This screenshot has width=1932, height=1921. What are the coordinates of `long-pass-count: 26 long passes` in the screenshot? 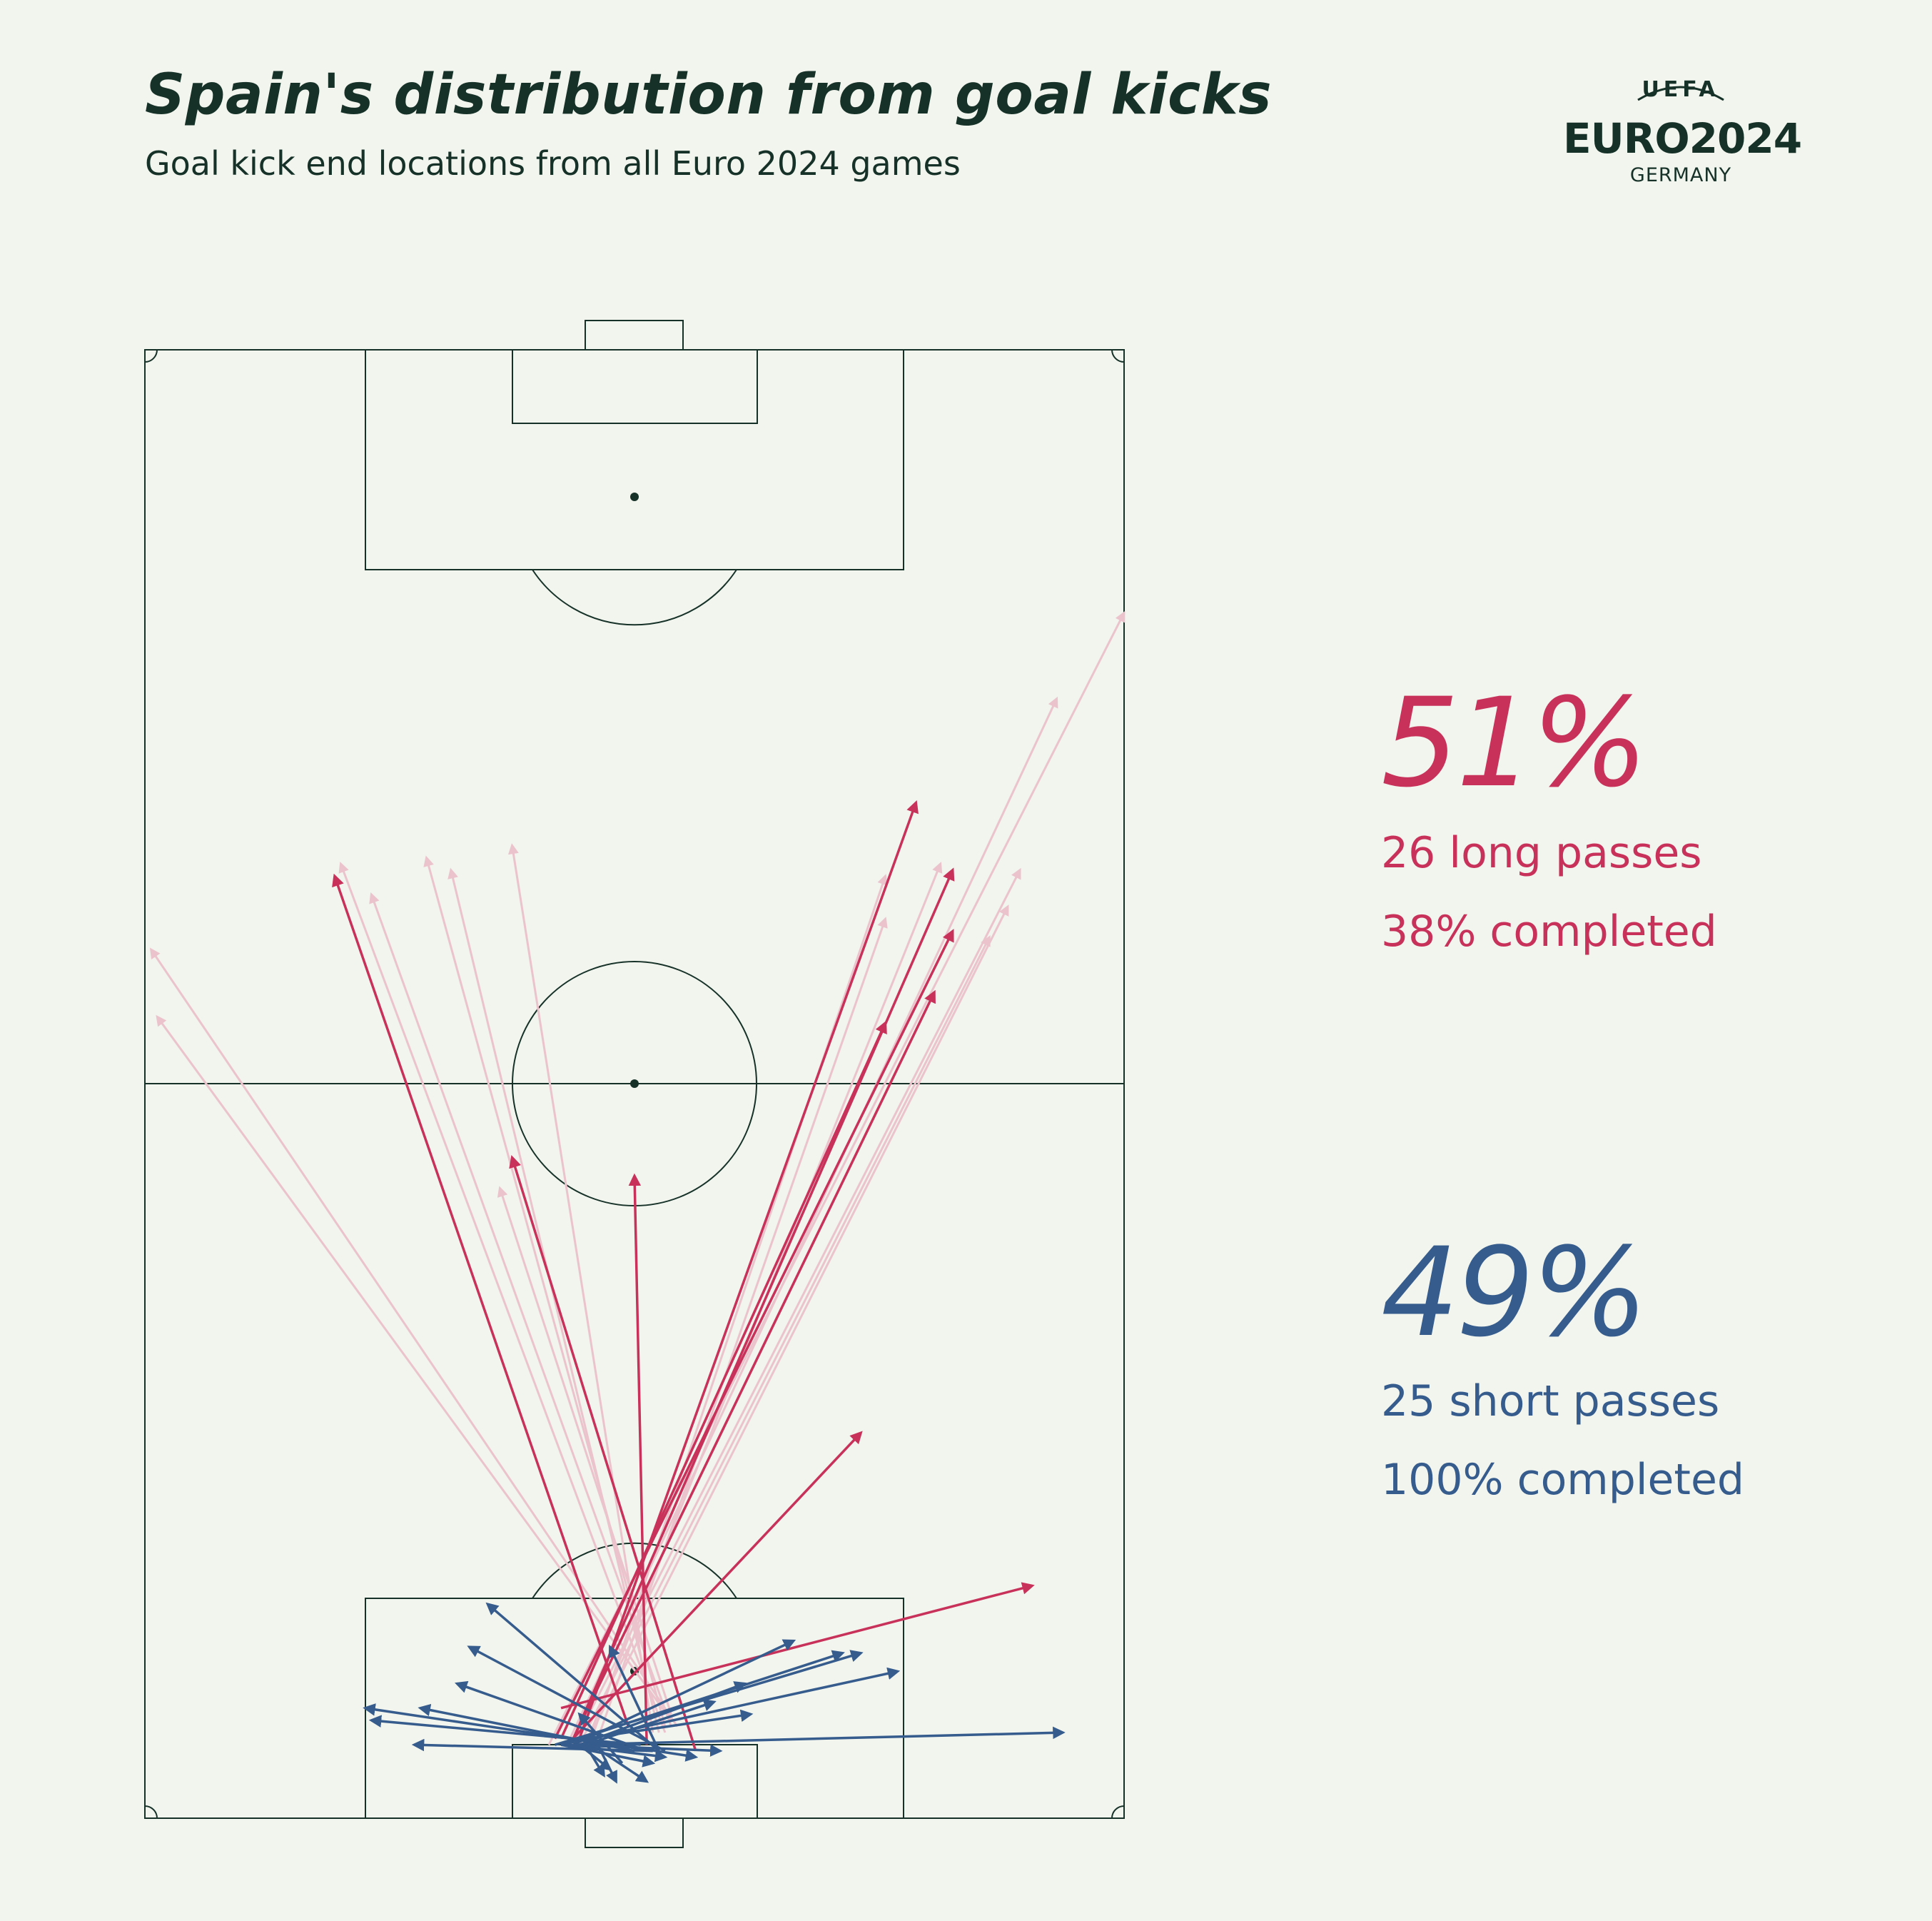 It's located at (1541, 853).